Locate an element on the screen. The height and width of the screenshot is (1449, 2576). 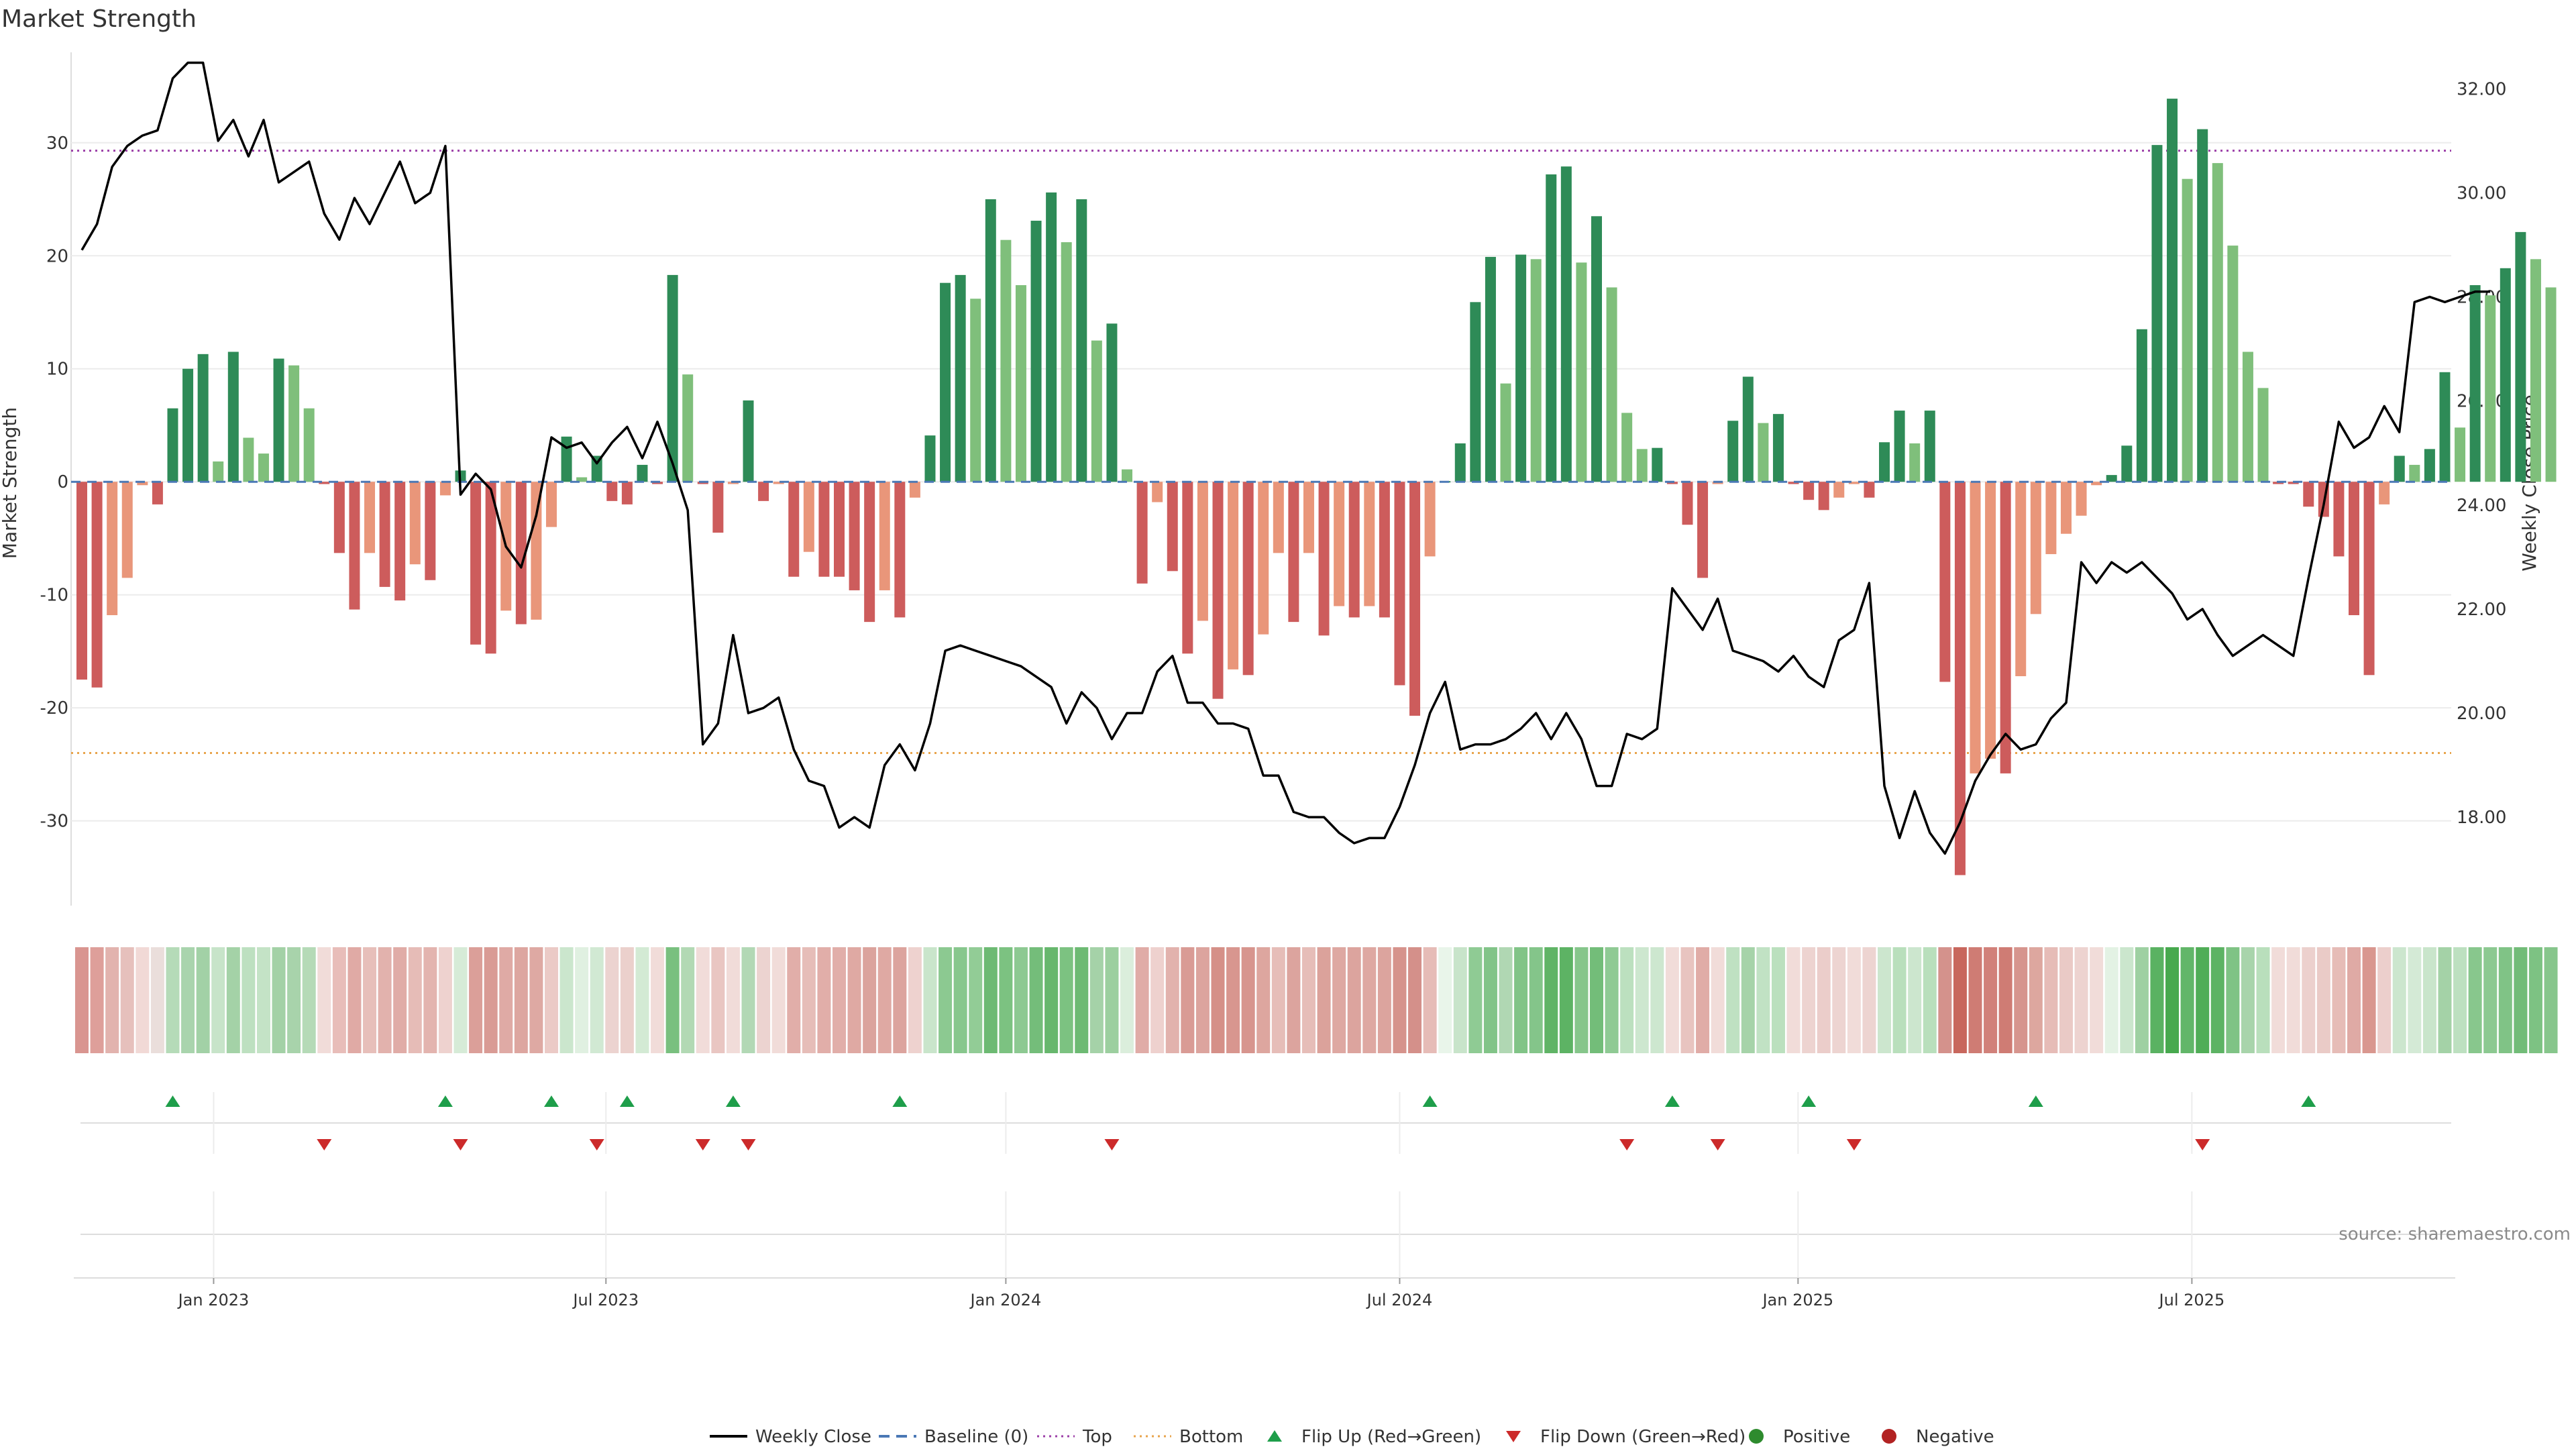
y-tick-label: -10 is located at coordinates (54, 596).